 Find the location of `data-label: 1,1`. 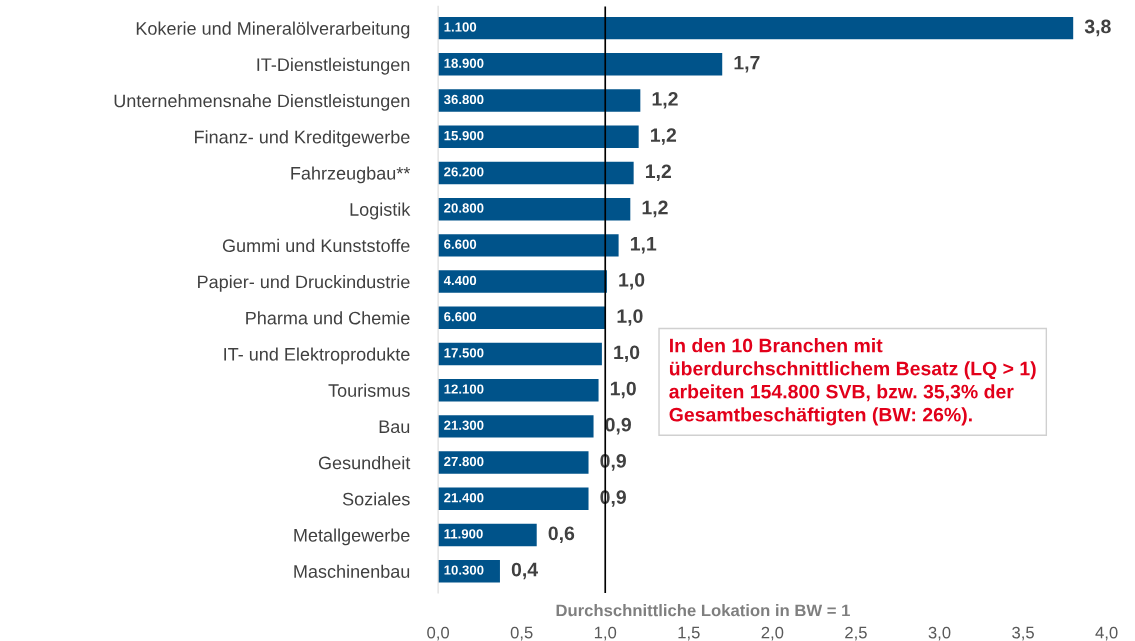

data-label: 1,1 is located at coordinates (643, 245).